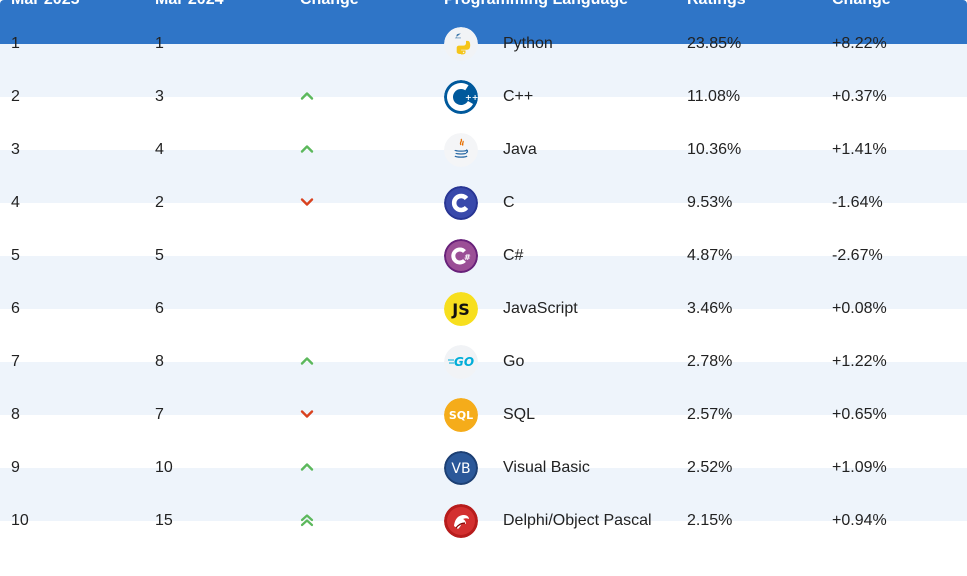 Image resolution: width=967 pixels, height=576 pixels. Describe the element at coordinates (483, 433) in the screenshot. I see `table-row: 8 7 SQL SQL 2.57% +0.65%` at that location.